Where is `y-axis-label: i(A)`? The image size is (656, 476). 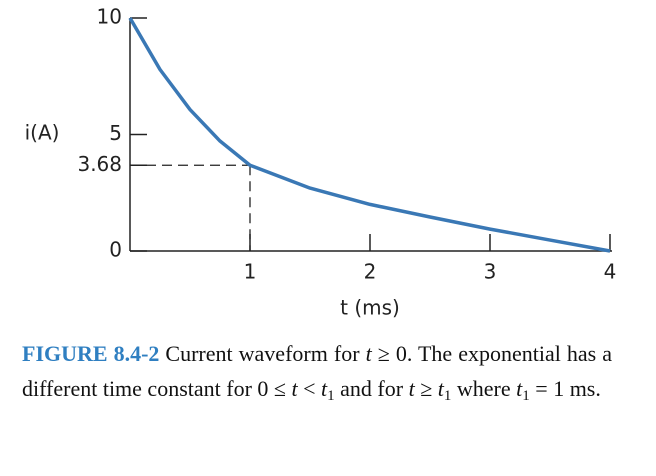
y-axis-label: i(A) is located at coordinates (42, 133).